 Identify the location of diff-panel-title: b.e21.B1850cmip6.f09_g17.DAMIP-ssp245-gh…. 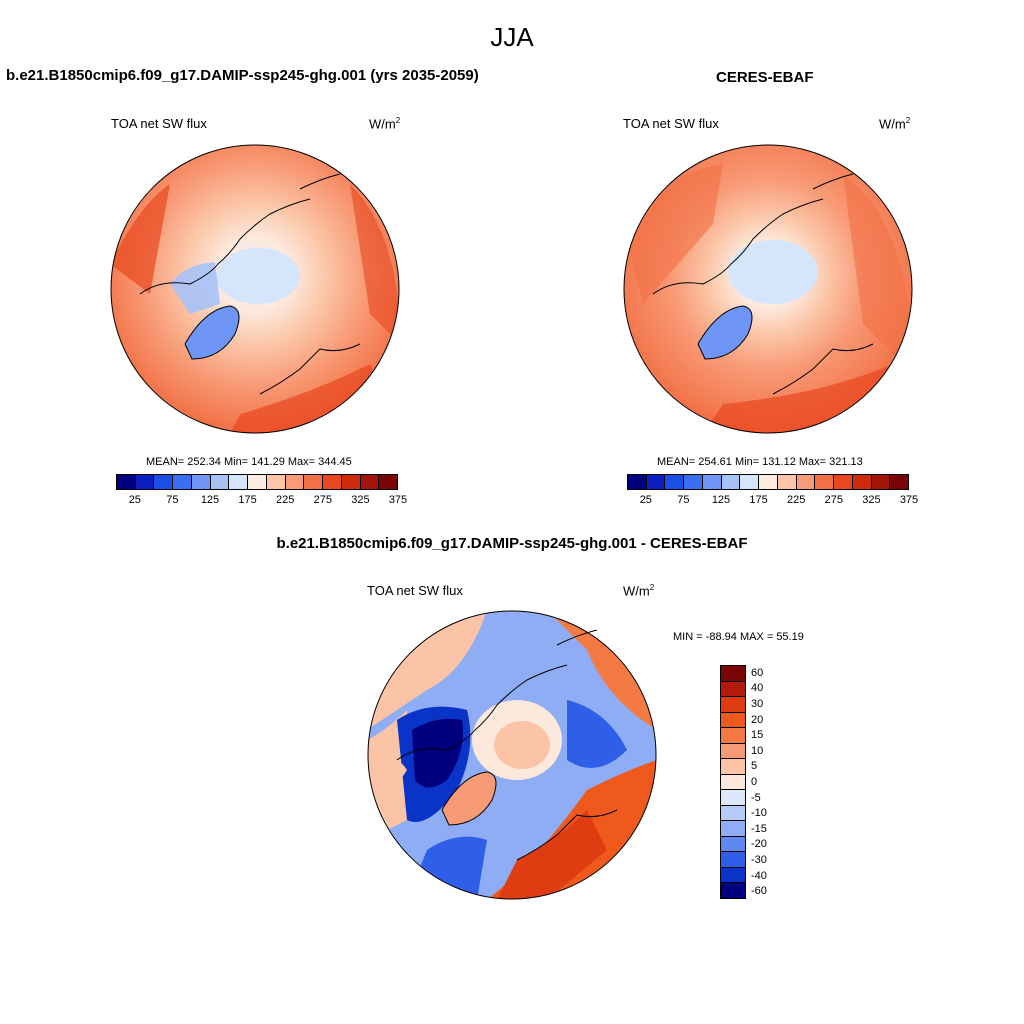
(512, 543).